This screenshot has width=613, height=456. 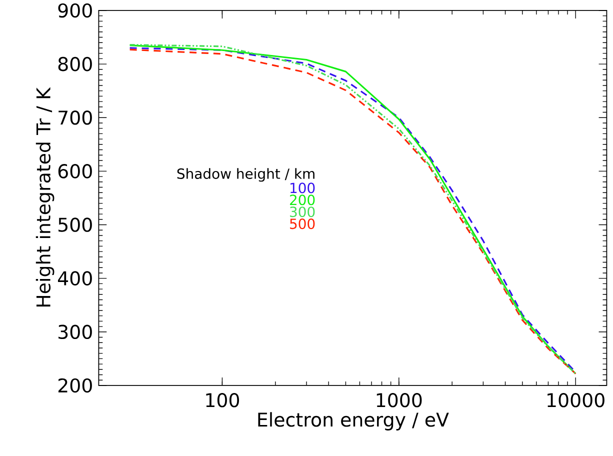 What do you see at coordinates (302, 224) in the screenshot?
I see `text: 500` at bounding box center [302, 224].